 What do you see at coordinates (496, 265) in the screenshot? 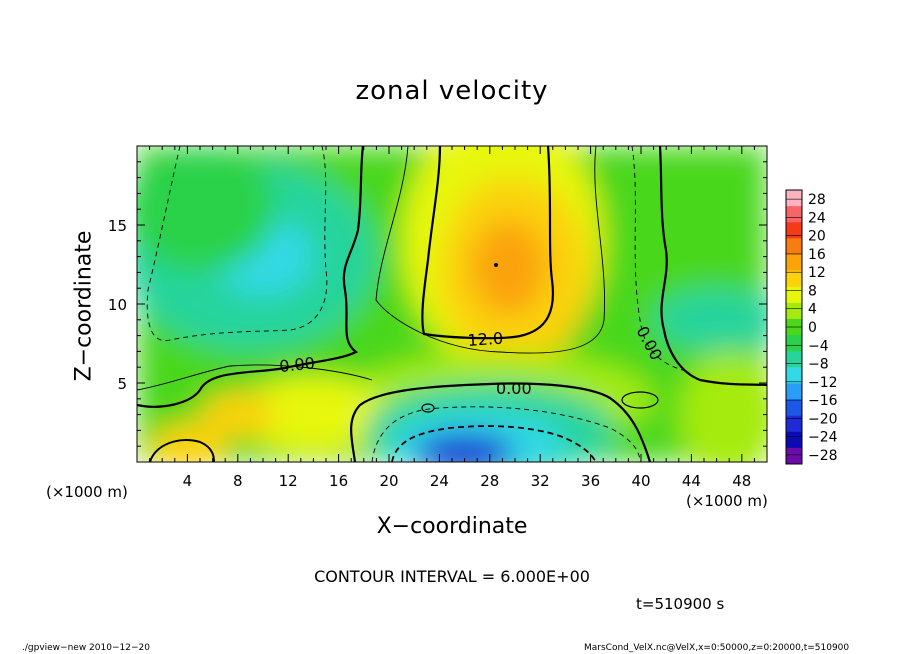
I see `jet-max-marker` at bounding box center [496, 265].